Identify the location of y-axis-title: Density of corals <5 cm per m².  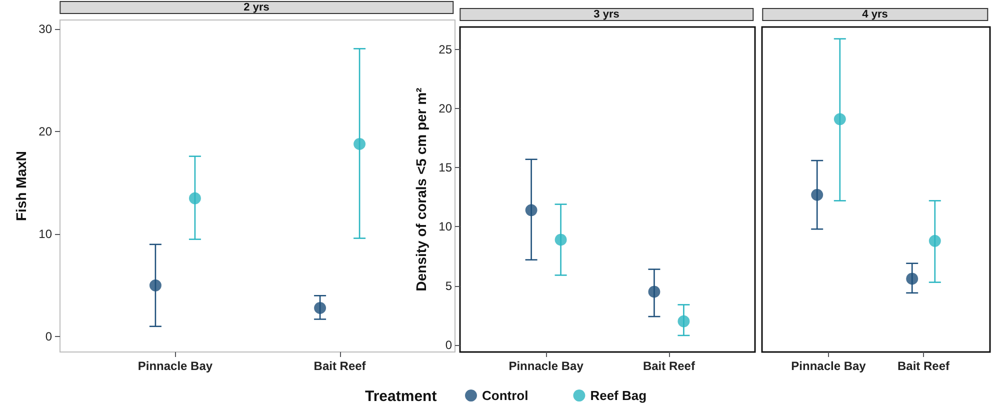
(420, 189).